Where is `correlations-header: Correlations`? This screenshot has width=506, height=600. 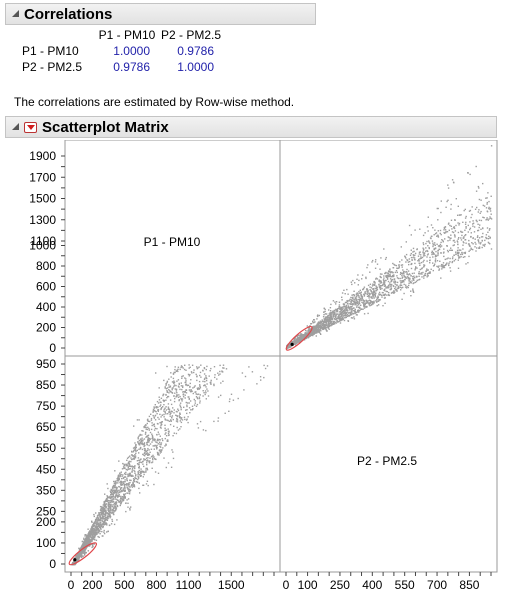
correlations-header: Correlations is located at coordinates (160, 14).